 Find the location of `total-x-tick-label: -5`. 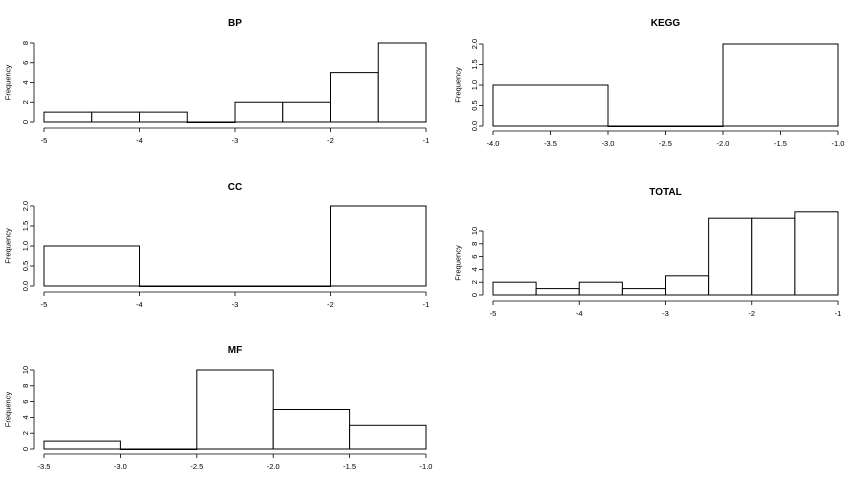

total-x-tick-label: -5 is located at coordinates (493, 313).